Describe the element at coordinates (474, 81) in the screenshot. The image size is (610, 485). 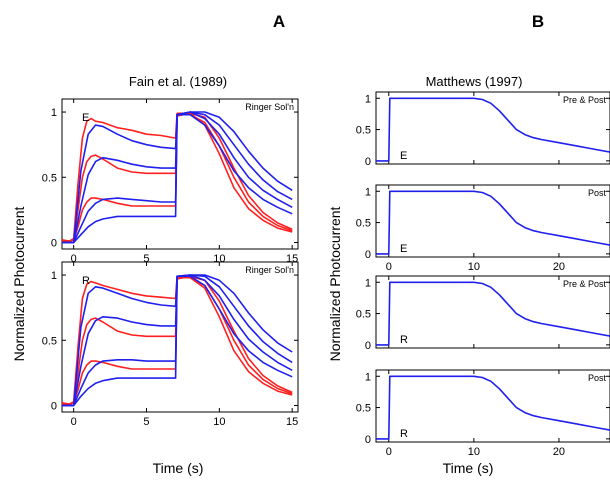
I see `chart-title-b: Matthews (1997)` at that location.